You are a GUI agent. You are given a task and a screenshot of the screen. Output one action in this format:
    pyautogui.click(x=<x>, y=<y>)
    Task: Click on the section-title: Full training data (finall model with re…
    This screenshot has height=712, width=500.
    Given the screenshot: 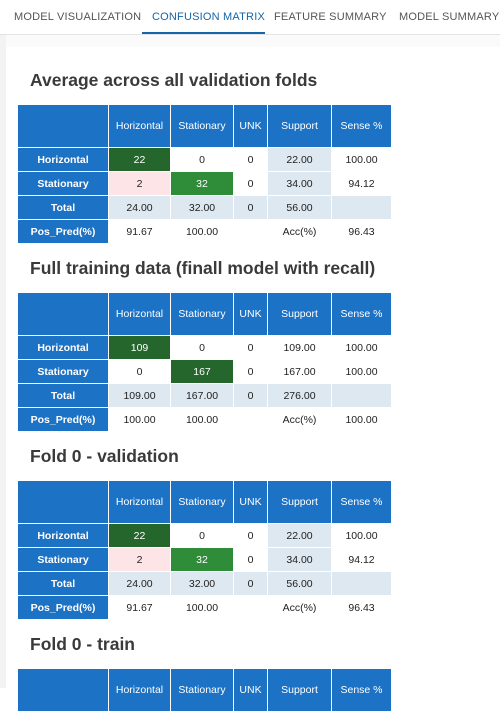 What is the action you would take?
    pyautogui.click(x=203, y=268)
    